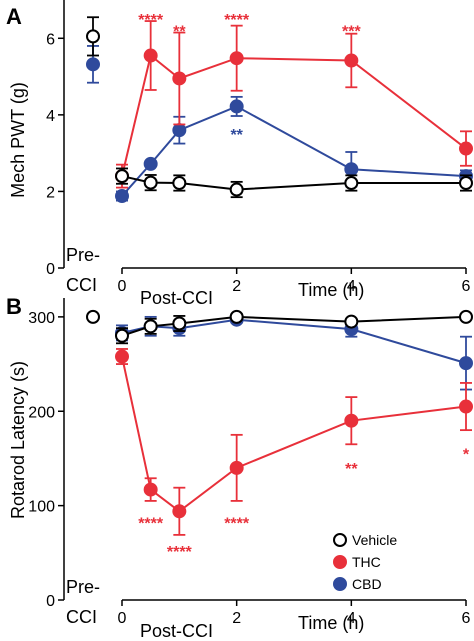 The width and height of the screenshot is (474, 641). I want to click on panel-b-letter: B, so click(14, 306).